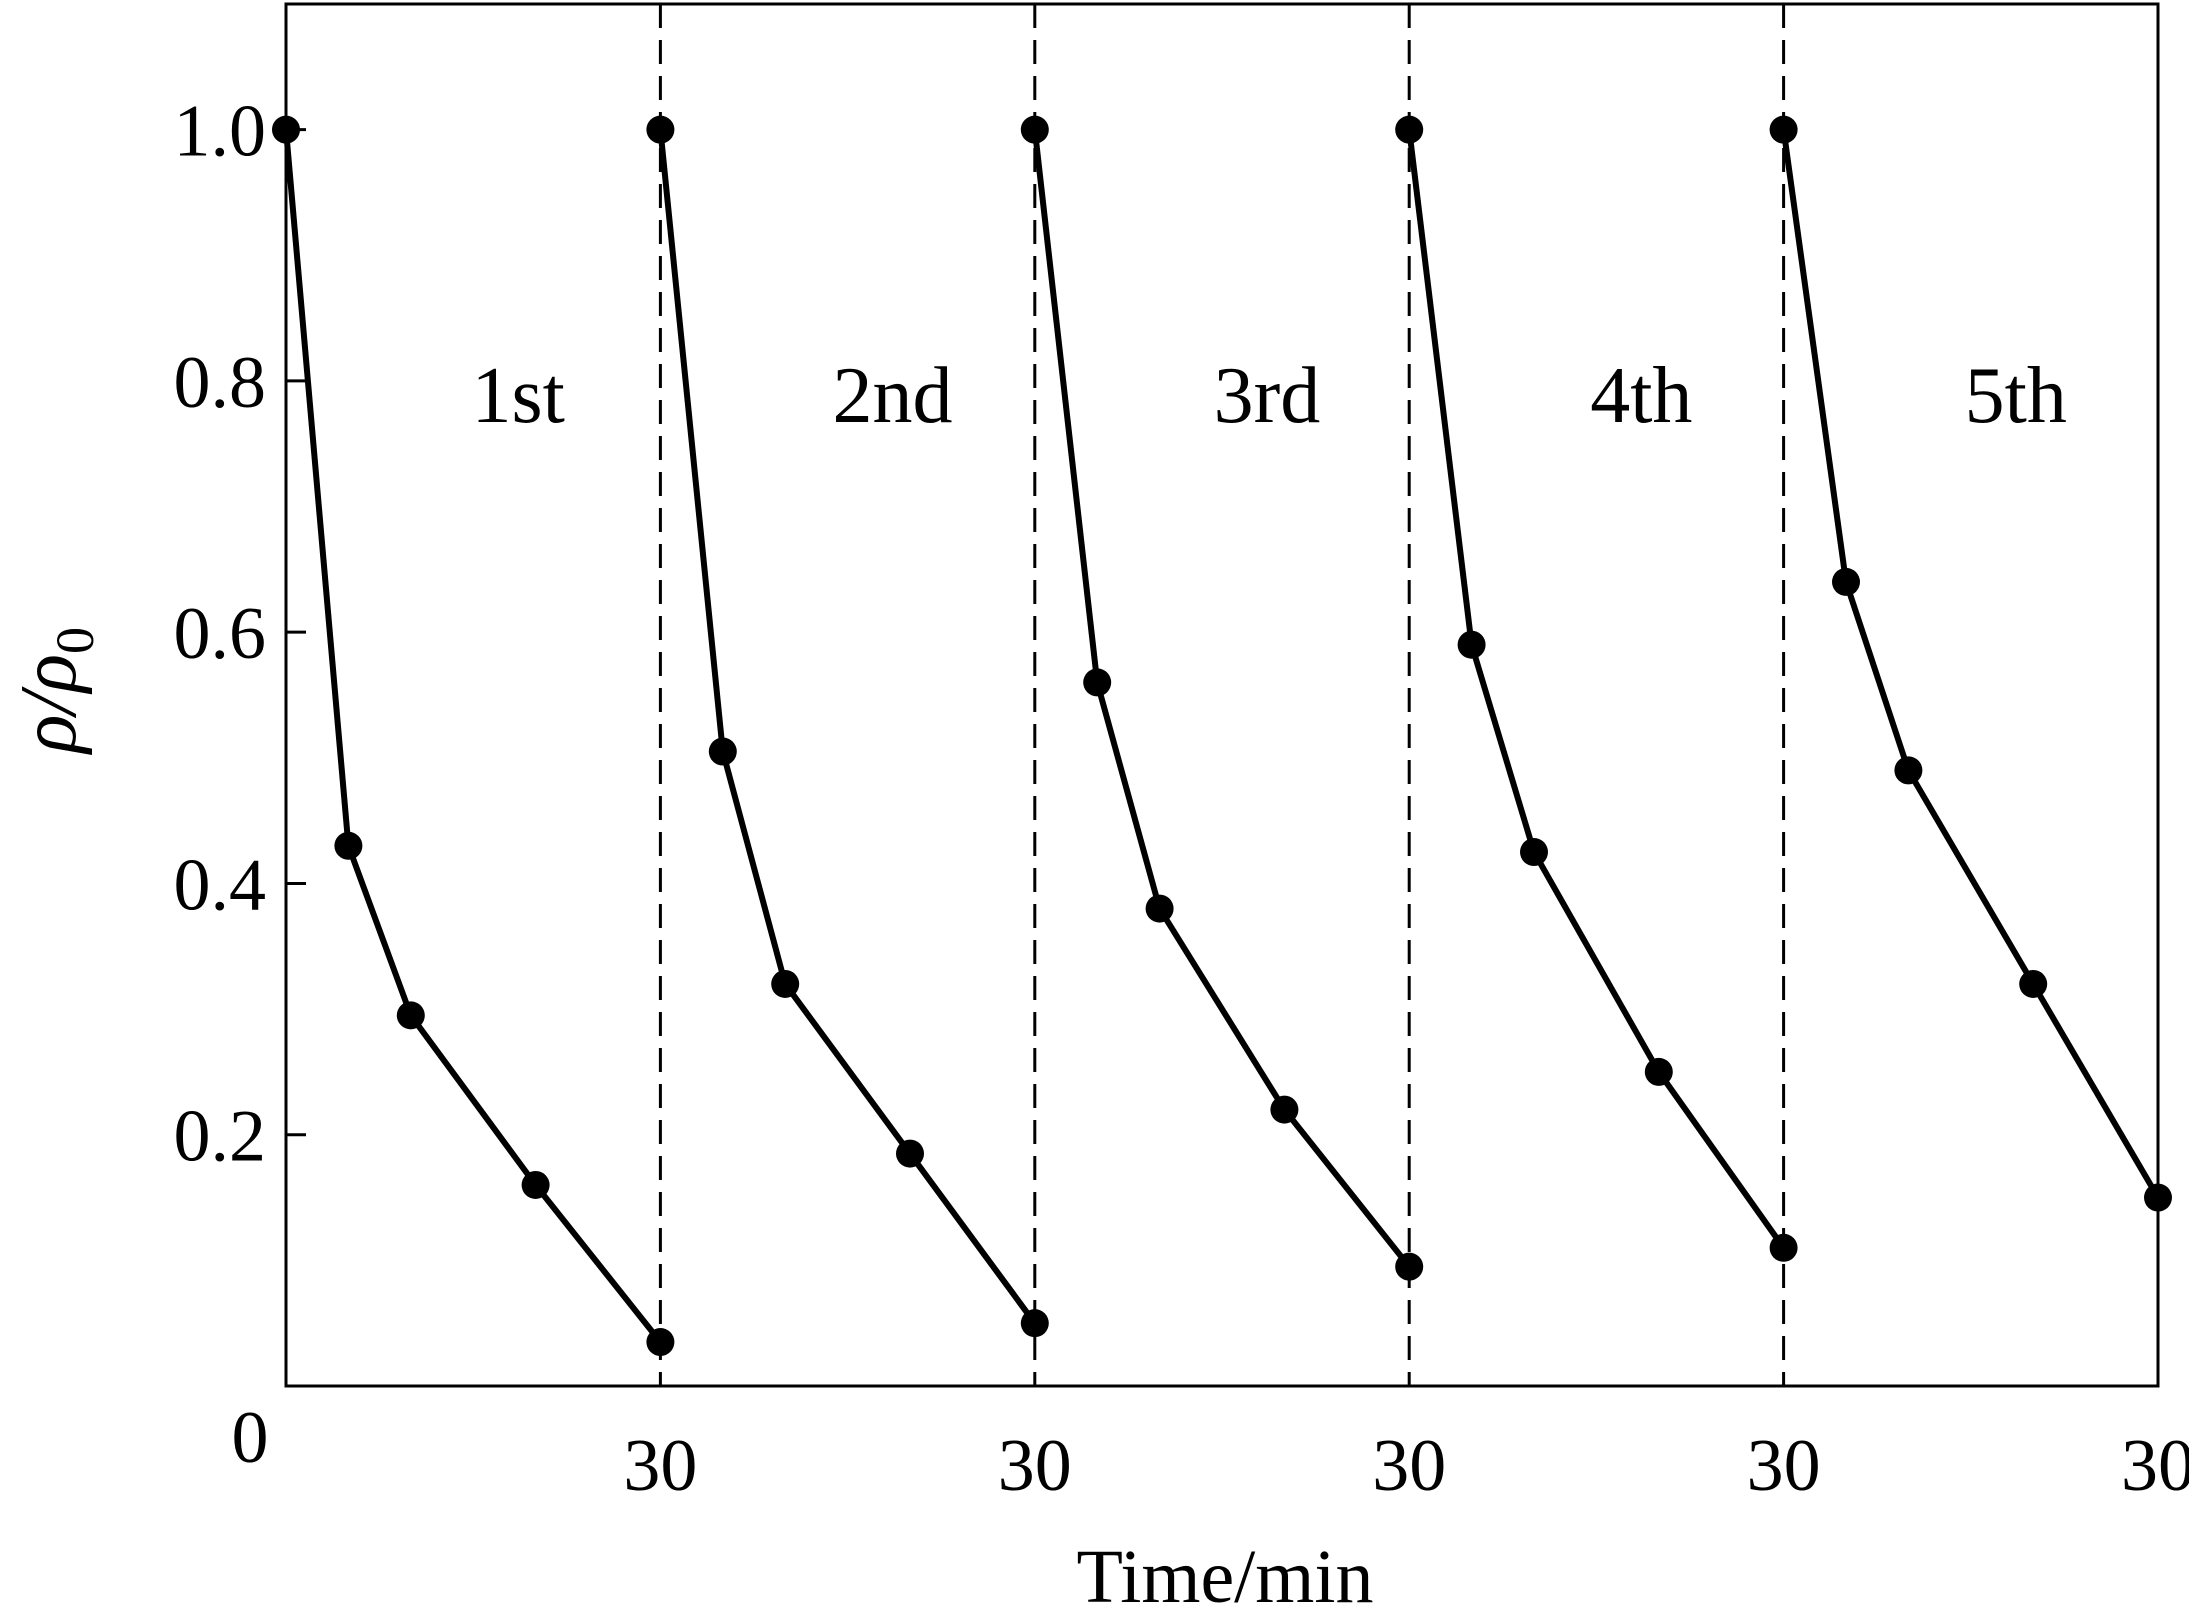 The image size is (2189, 1616). I want to click on y-axis-label: ρ/ρ0, so click(55, 691).